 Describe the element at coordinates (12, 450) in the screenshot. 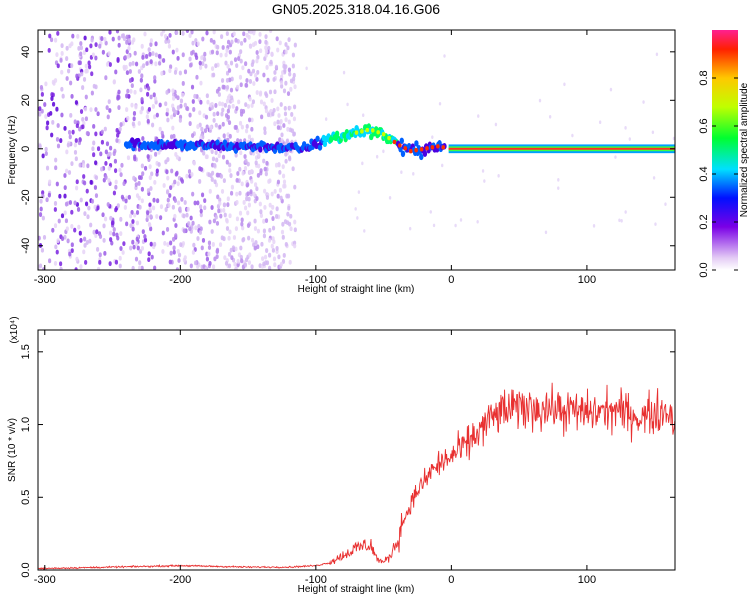

I see `snr-y-label: SNR (10 * v/v)` at that location.